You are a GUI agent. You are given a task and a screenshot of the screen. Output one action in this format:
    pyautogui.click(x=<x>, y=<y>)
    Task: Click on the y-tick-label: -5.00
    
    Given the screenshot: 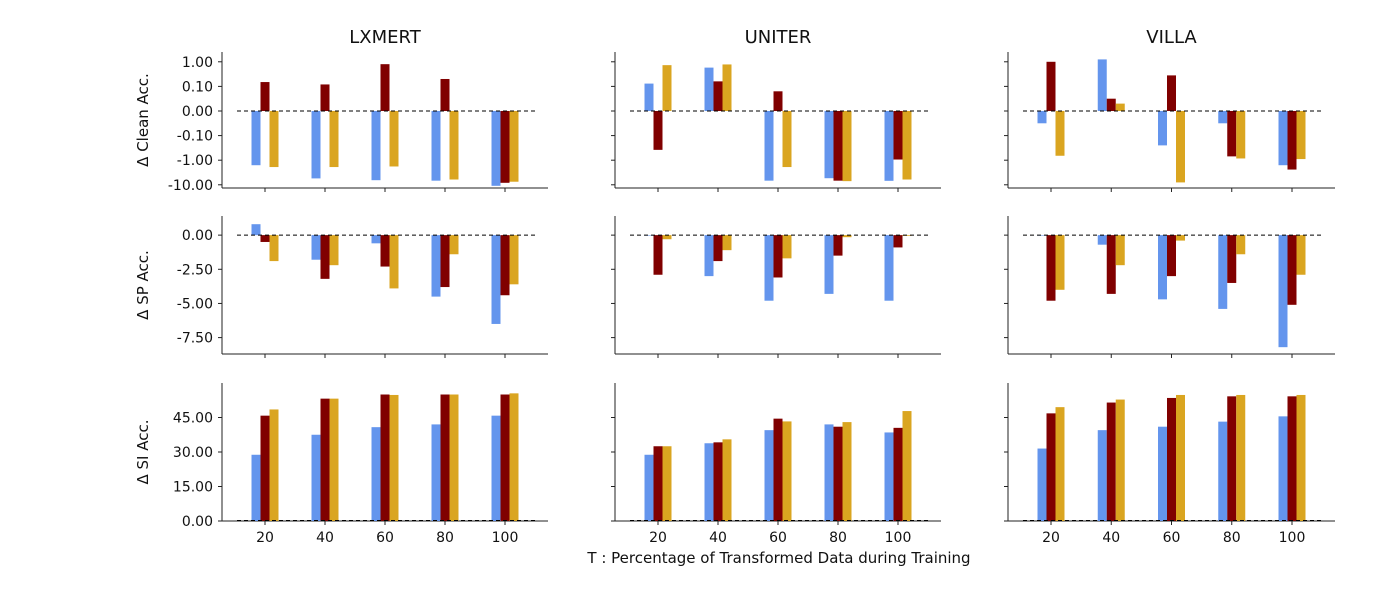 What is the action you would take?
    pyautogui.click(x=195, y=304)
    